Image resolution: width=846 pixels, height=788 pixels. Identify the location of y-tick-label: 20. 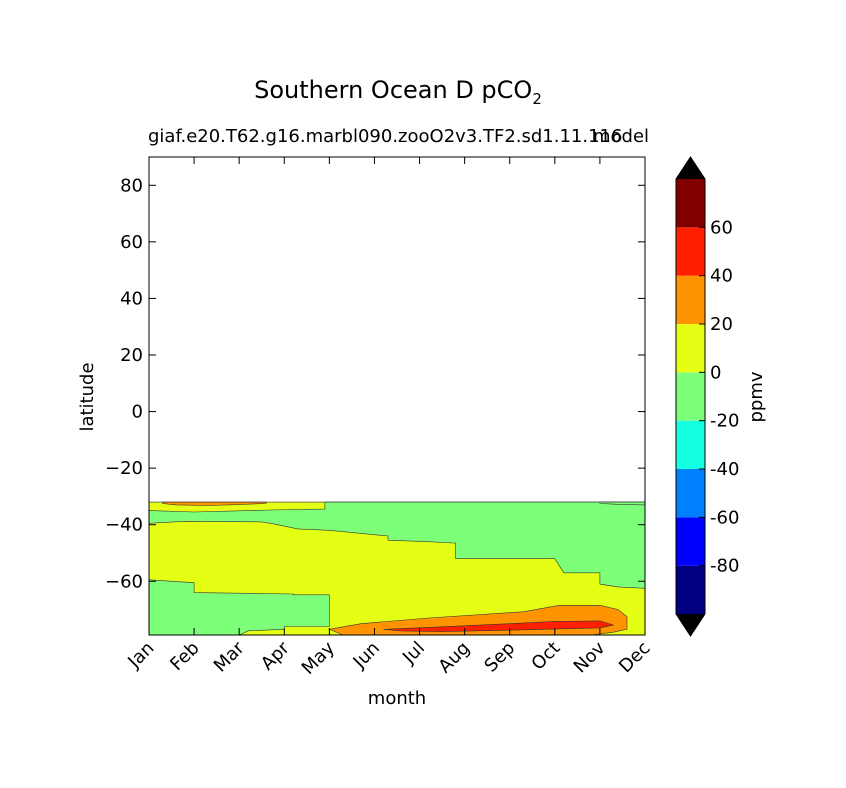
(131, 355).